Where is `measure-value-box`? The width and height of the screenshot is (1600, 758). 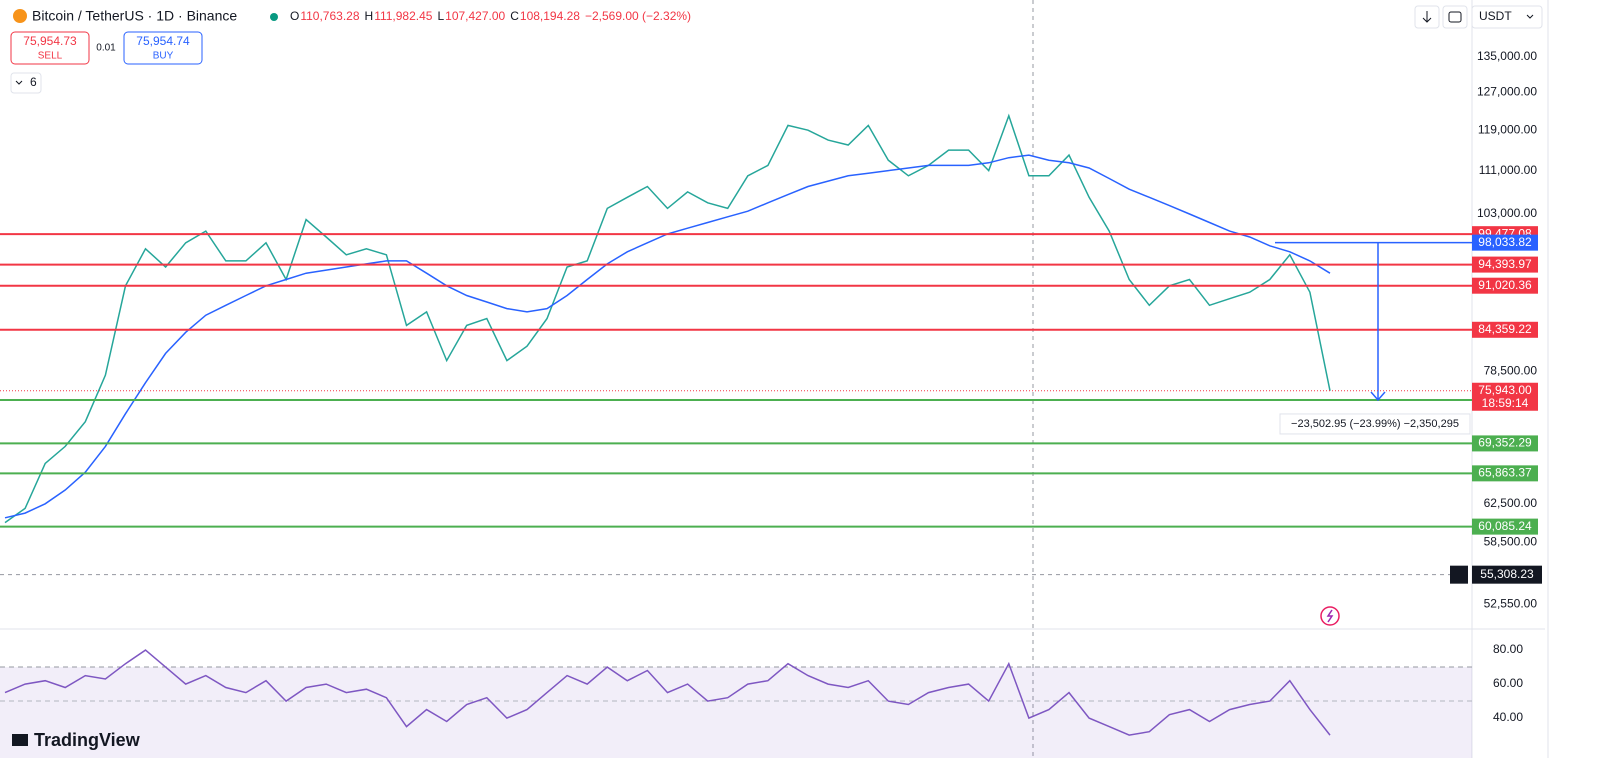
measure-value-box is located at coordinates (1505, 242).